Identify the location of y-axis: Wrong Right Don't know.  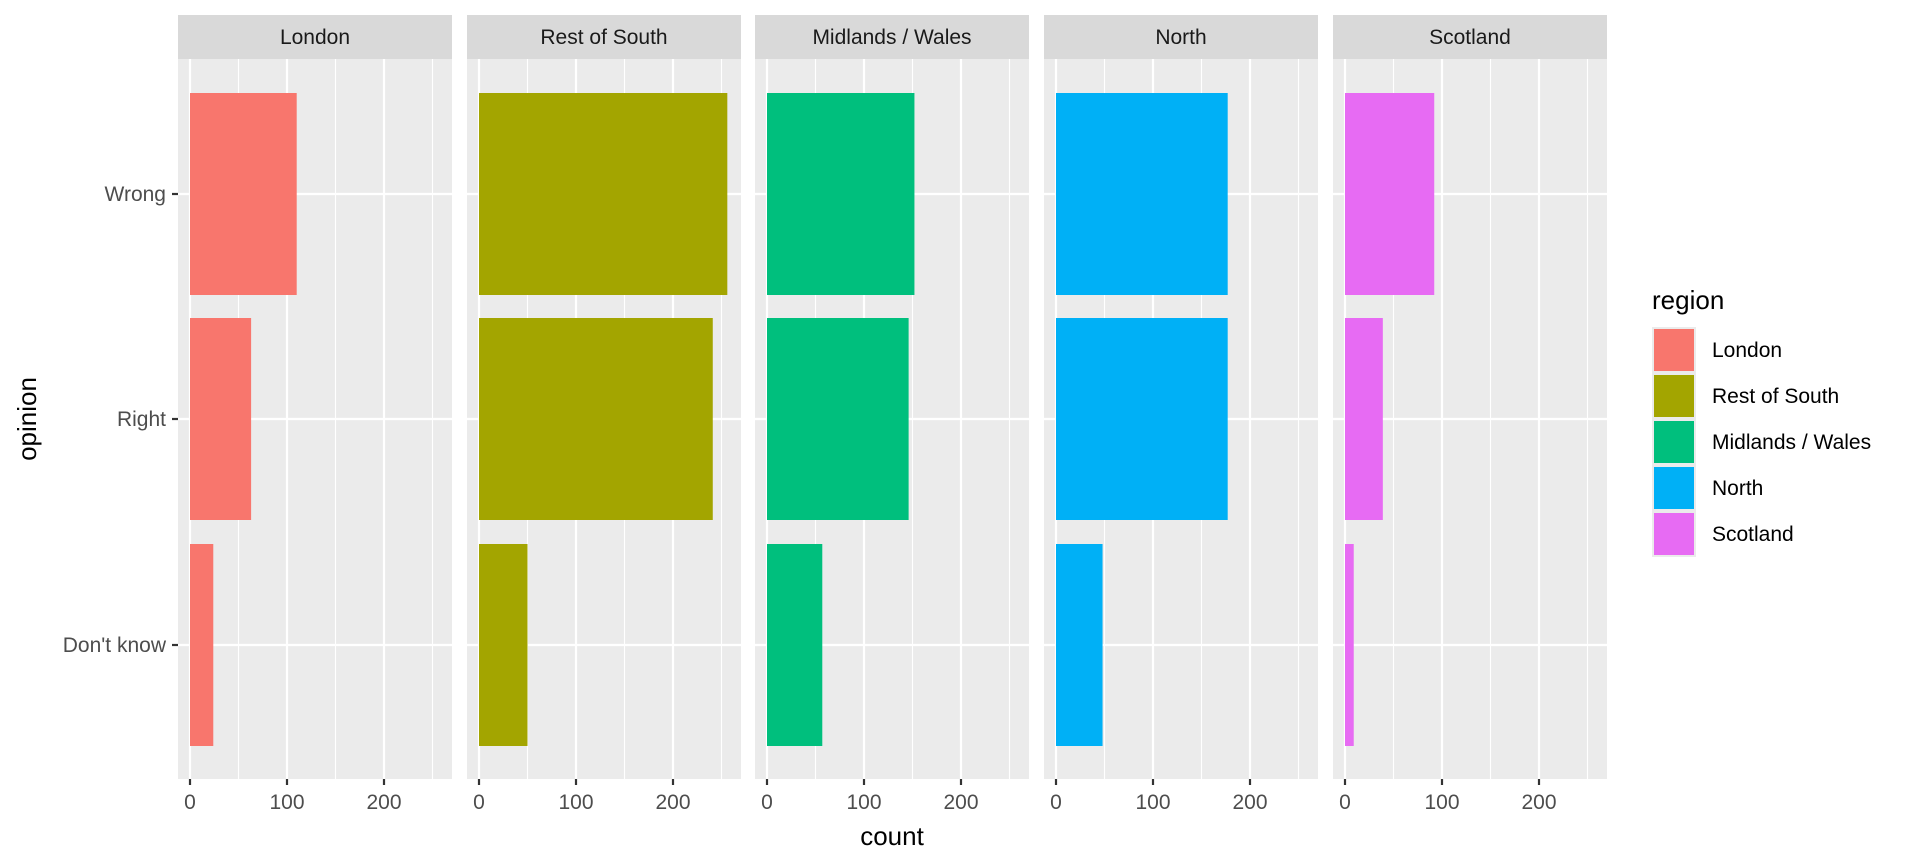
(120, 420).